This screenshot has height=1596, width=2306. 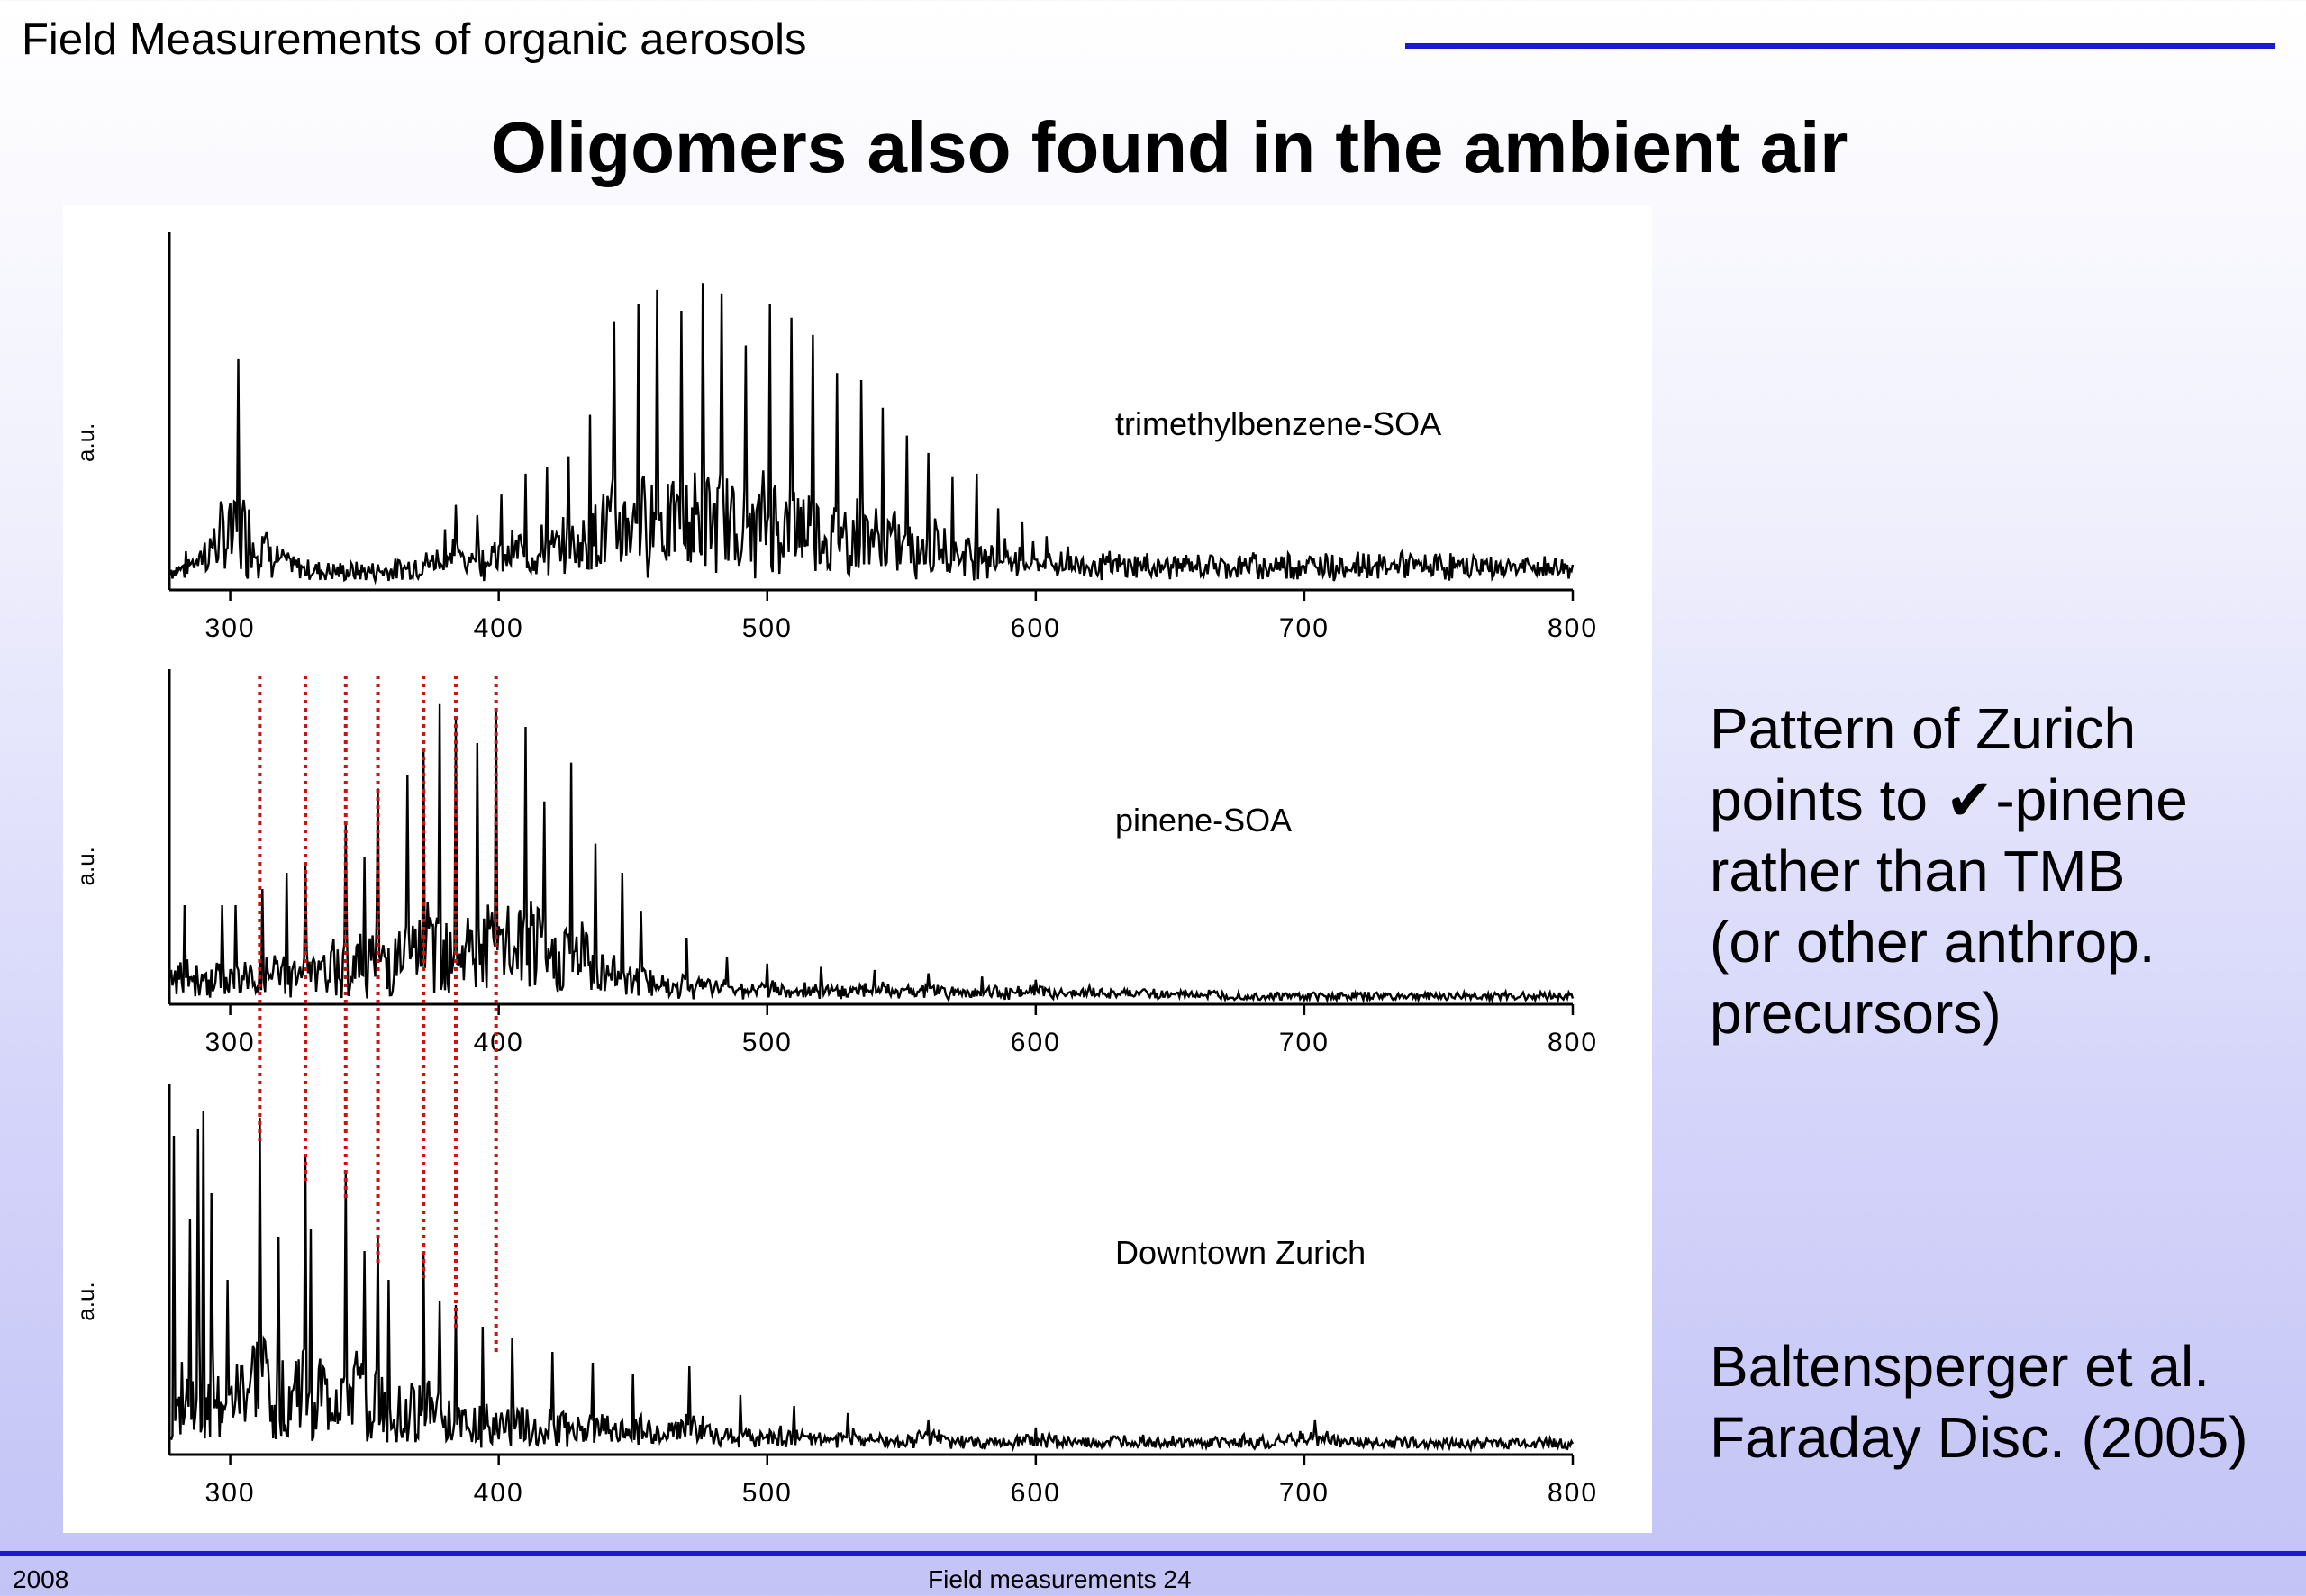 What do you see at coordinates (1960, 1366) in the screenshot?
I see `citation-line: Baltensperger et al.` at bounding box center [1960, 1366].